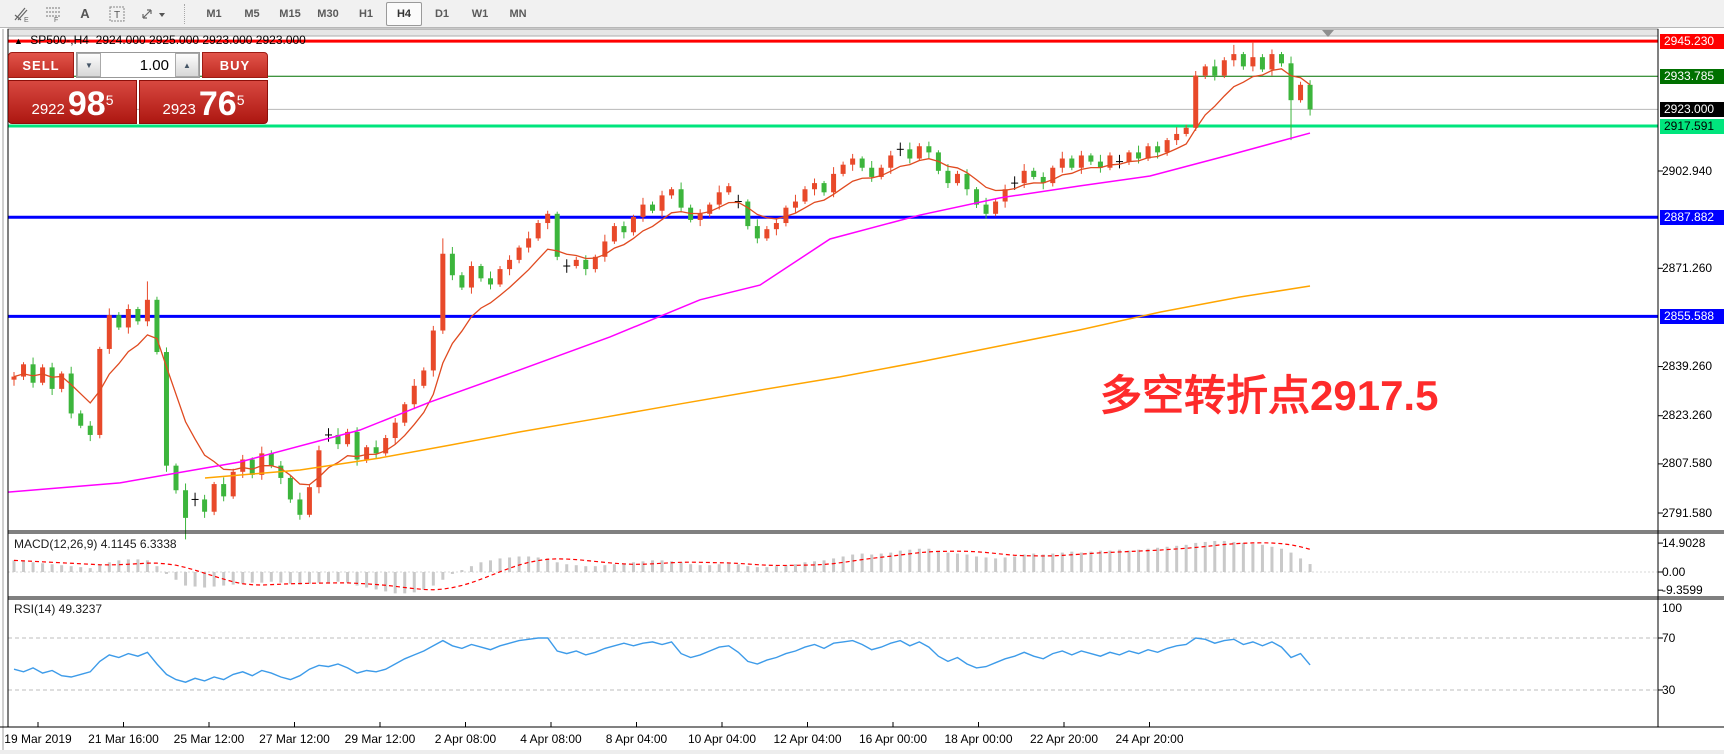 This screenshot has height=754, width=1724. What do you see at coordinates (86, 104) in the screenshot?
I see `sell-price-big: 98` at bounding box center [86, 104].